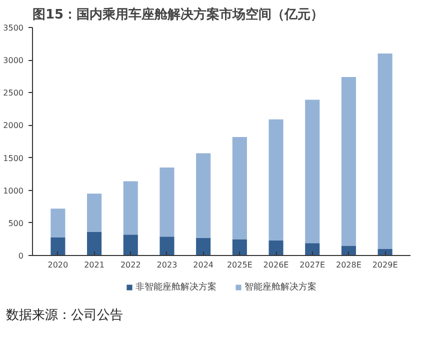 This screenshot has height=341, width=431. Describe the element at coordinates (276, 265) in the screenshot. I see `x-tick-label: 2026E` at that location.